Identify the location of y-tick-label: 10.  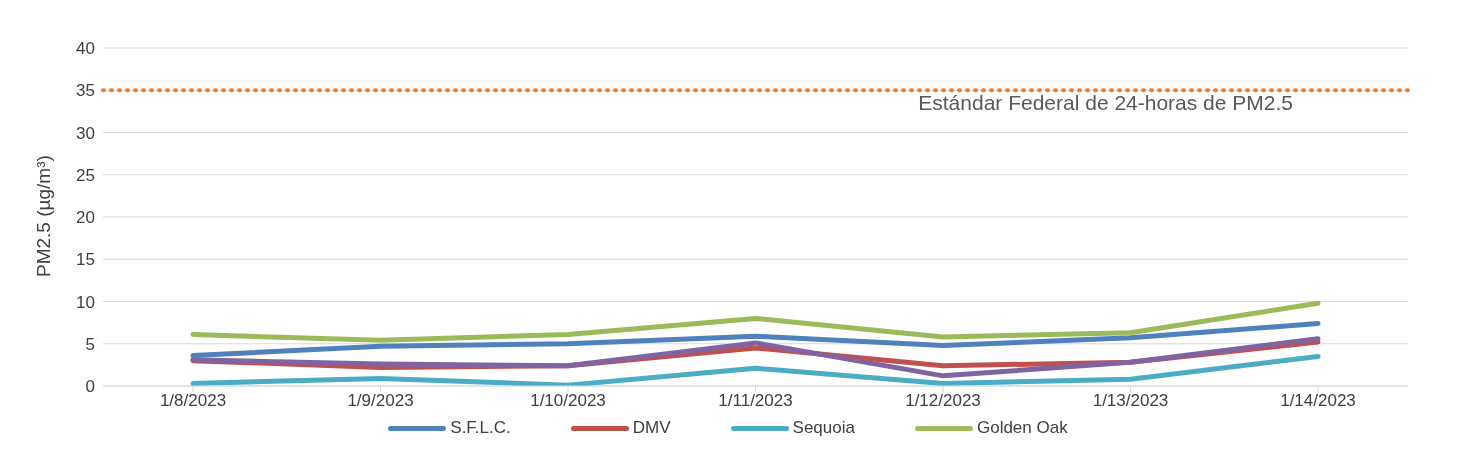
(85, 302).